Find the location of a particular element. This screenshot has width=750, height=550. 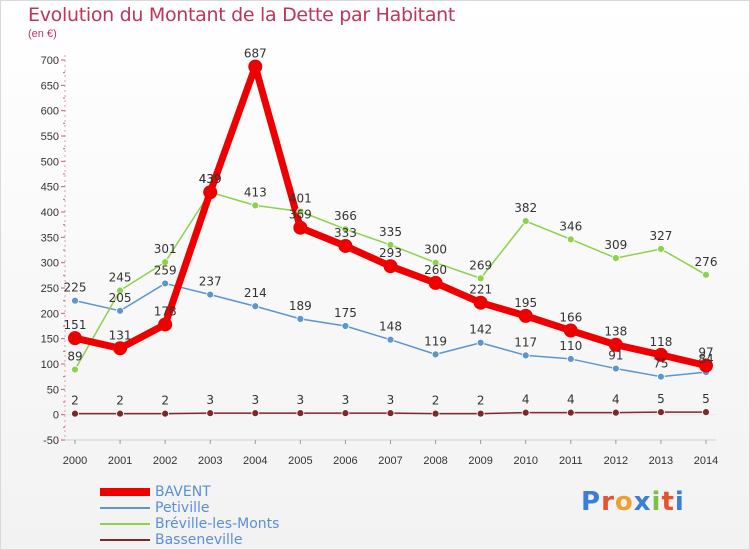

y-tick-label: 500 is located at coordinates (50, 162).